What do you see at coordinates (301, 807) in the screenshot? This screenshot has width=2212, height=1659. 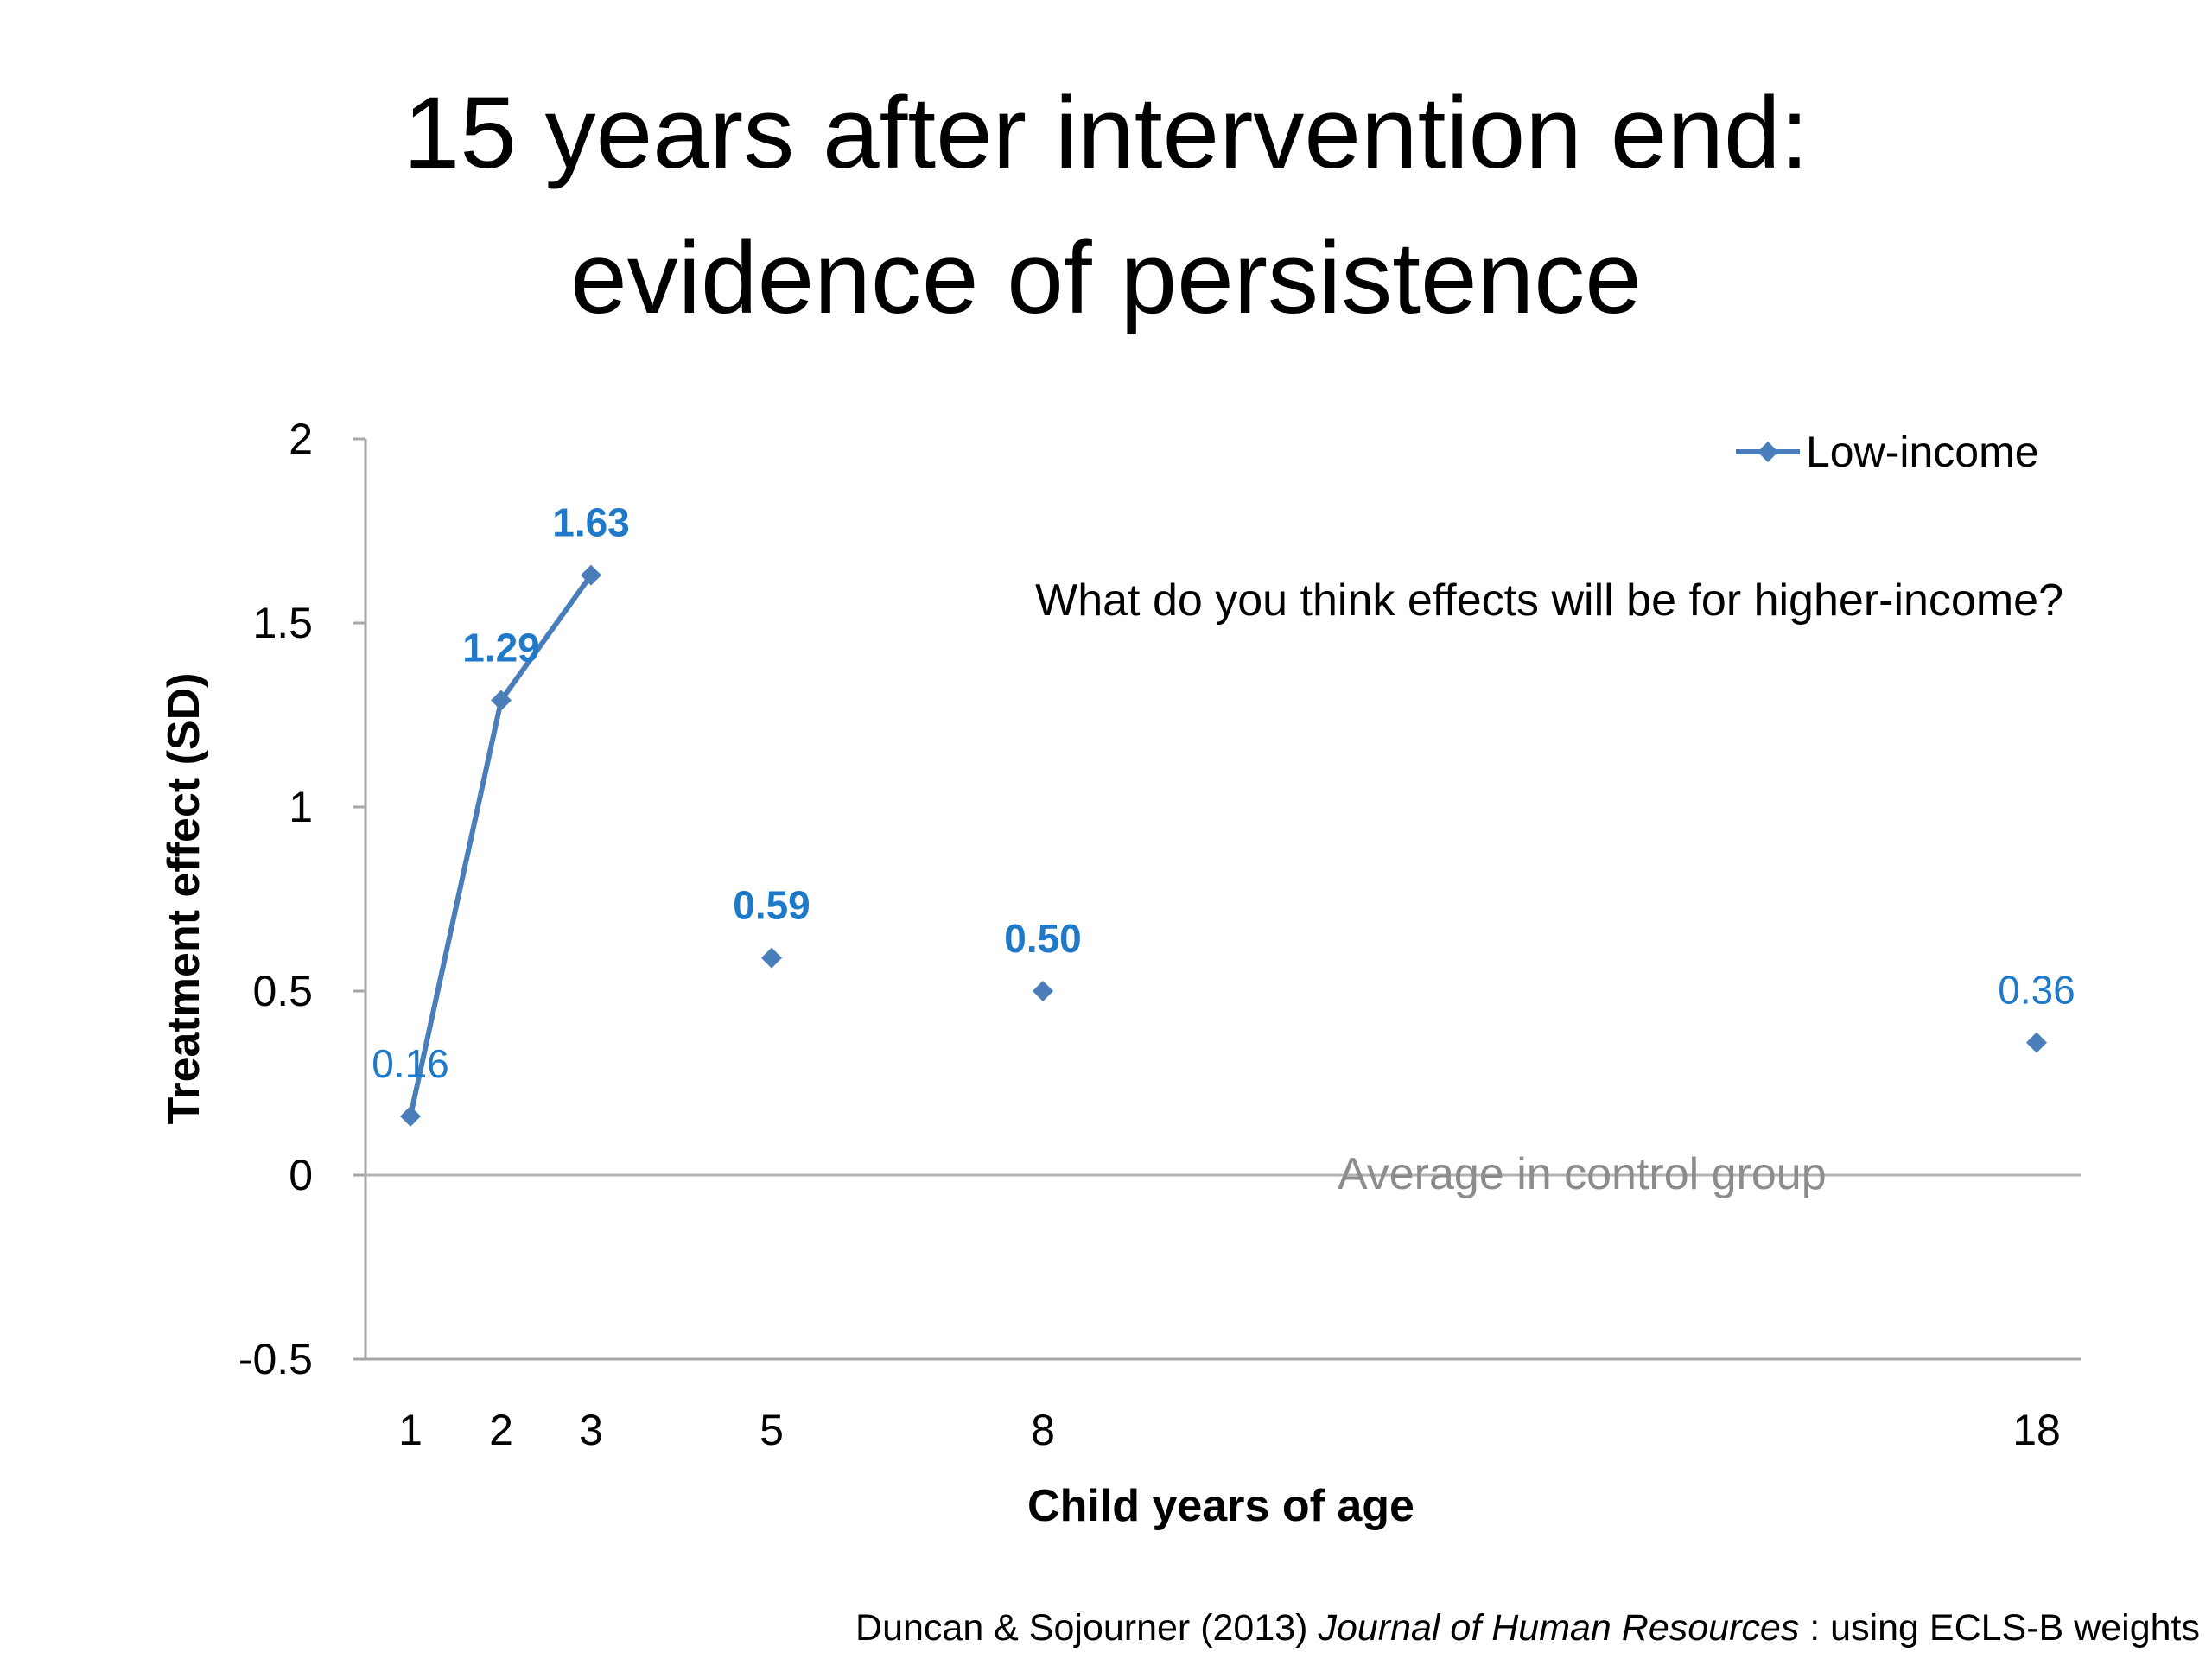 I see `y-tick-label: 1` at bounding box center [301, 807].